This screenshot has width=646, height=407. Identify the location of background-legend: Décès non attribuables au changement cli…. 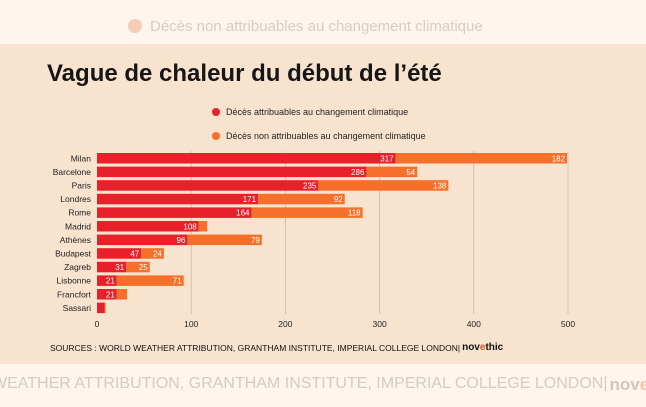
(323, 22).